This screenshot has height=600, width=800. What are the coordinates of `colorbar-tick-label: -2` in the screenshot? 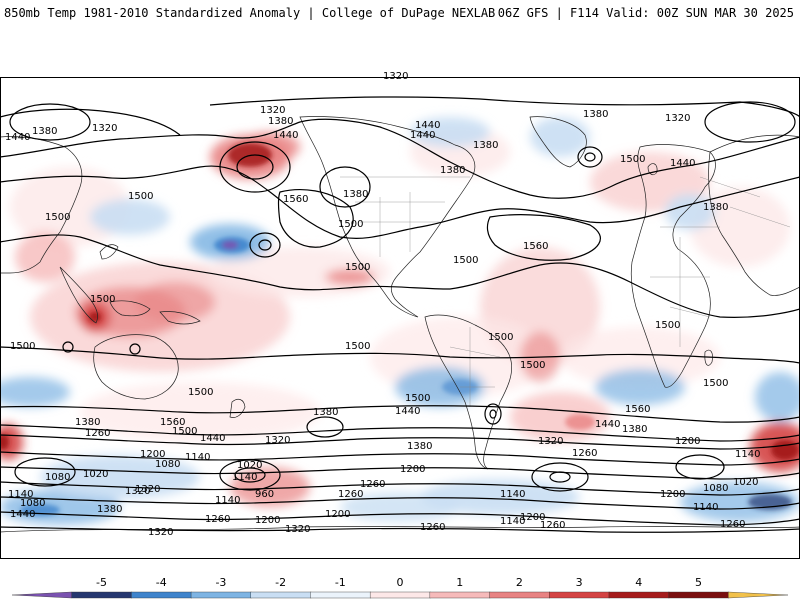 It's located at (280, 582).